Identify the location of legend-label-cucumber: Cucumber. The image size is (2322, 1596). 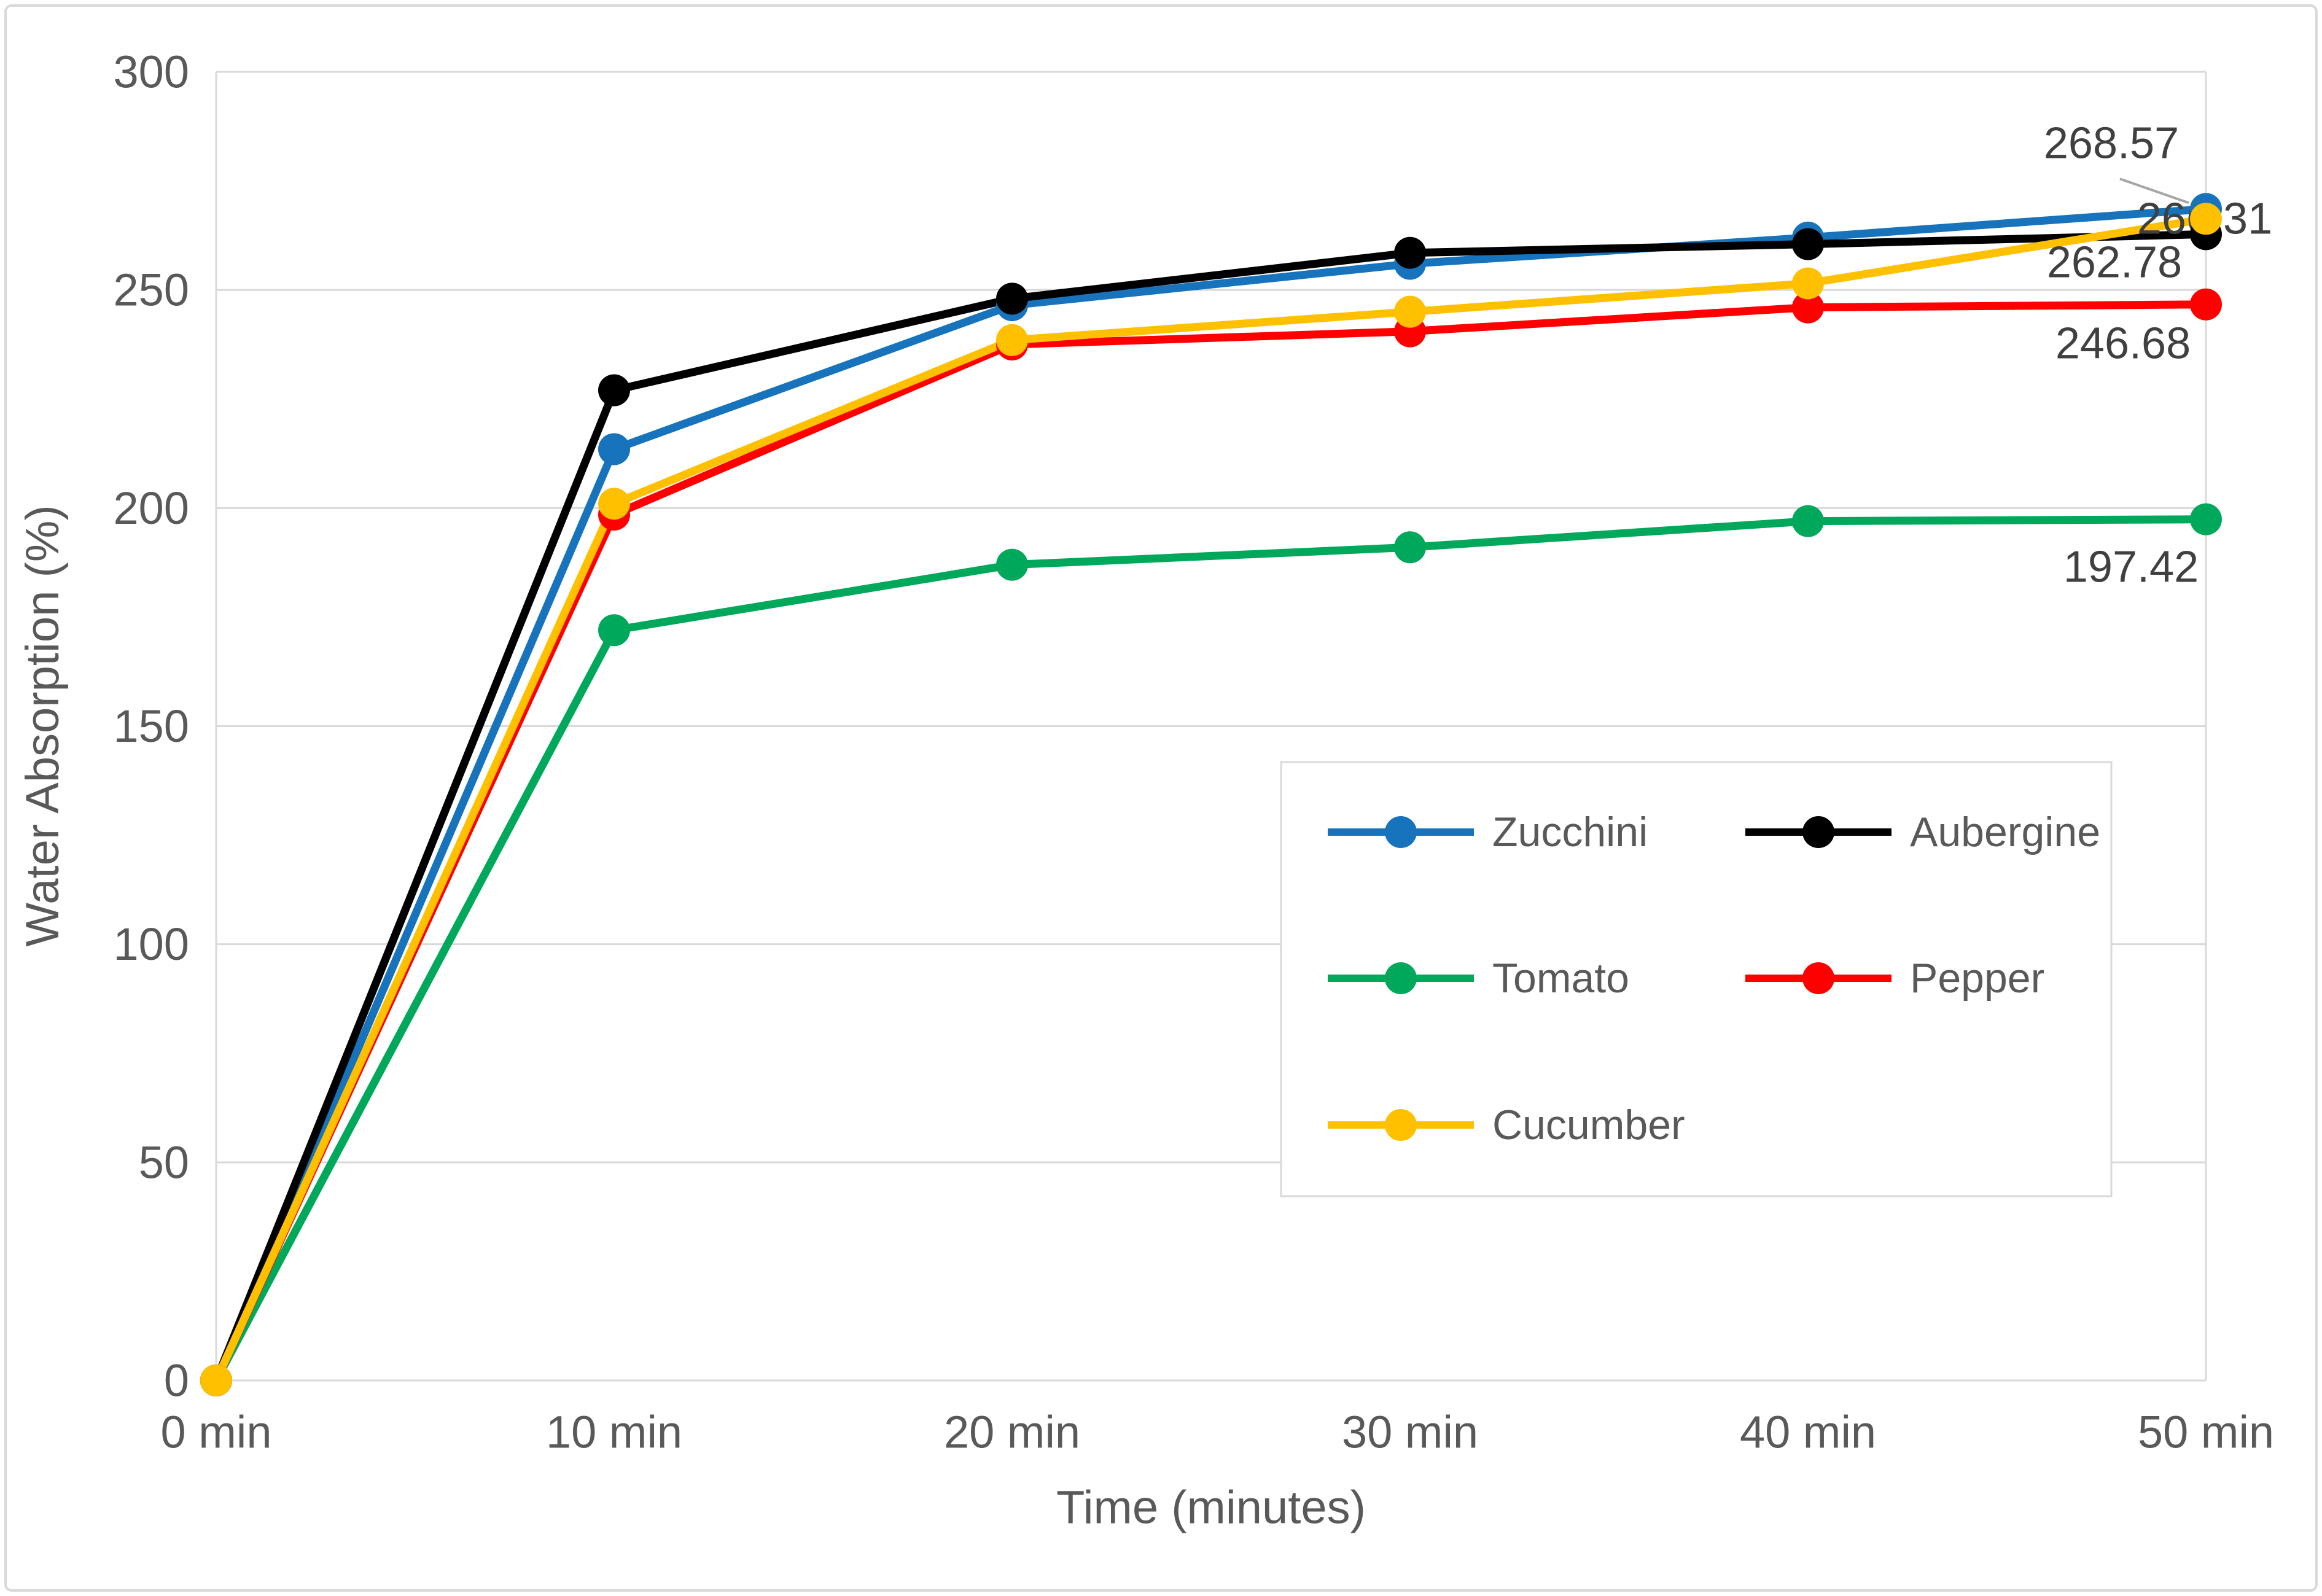
(1588, 1125).